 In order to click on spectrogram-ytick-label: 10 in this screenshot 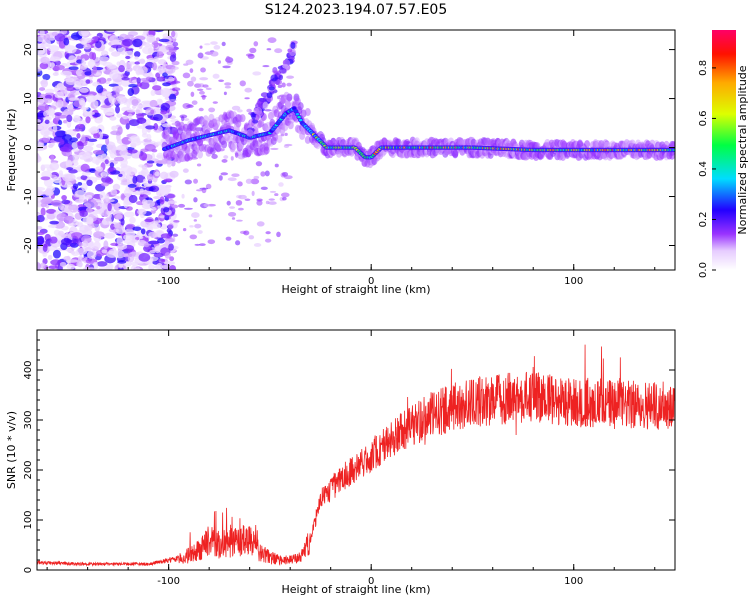, I will do `click(28, 98)`.